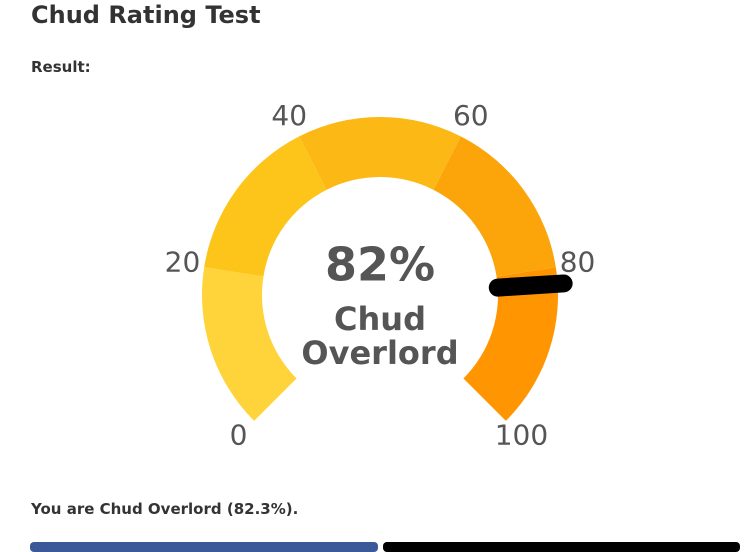 This screenshot has height=552, width=754. What do you see at coordinates (61, 67) in the screenshot?
I see `result-label: Result:` at bounding box center [61, 67].